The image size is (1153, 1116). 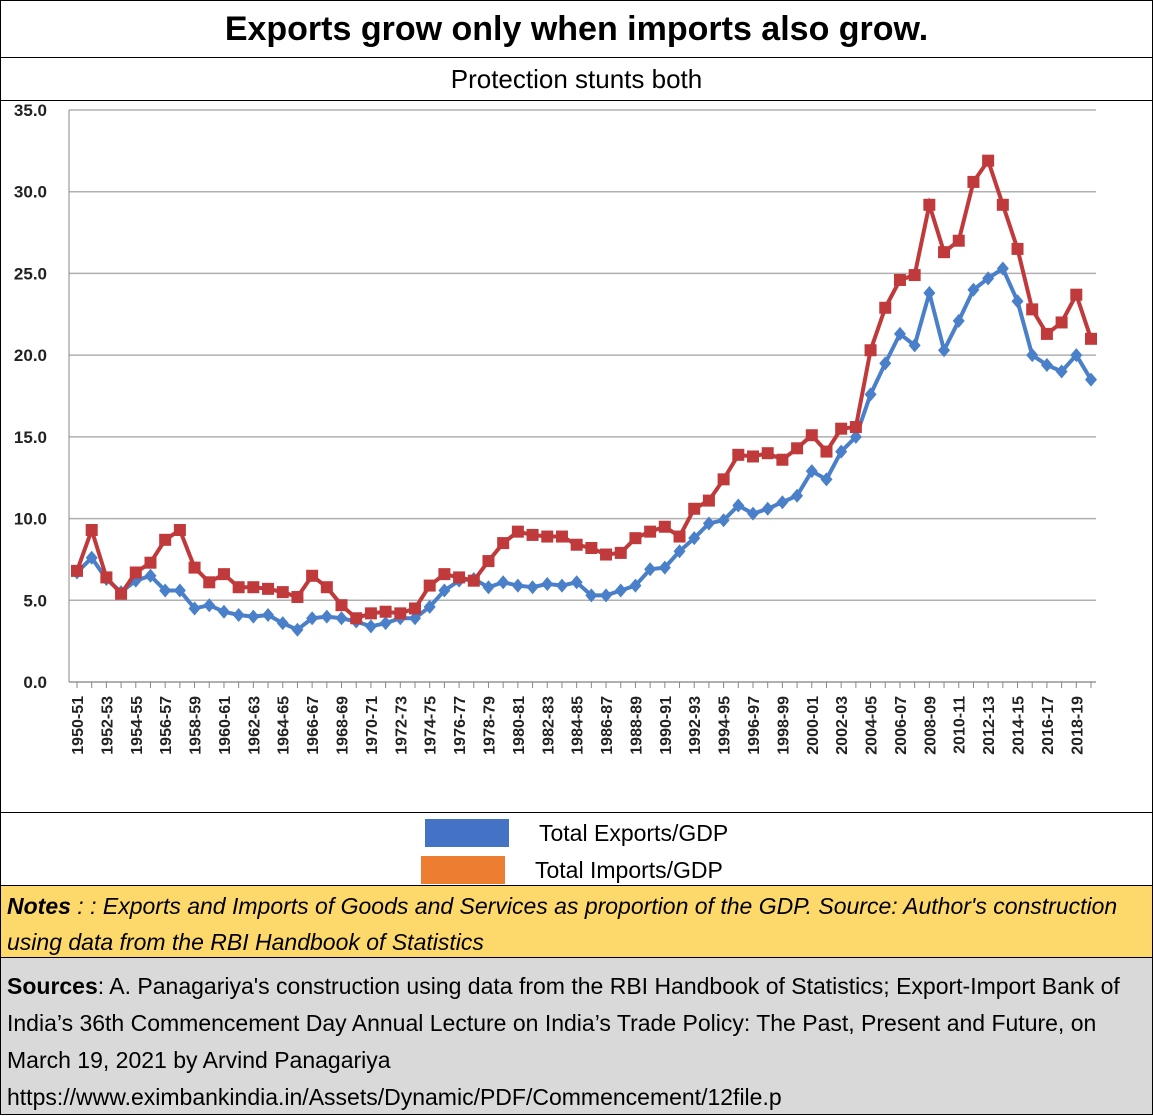 I want to click on x-tick-label: 1974-75, so click(x=431, y=725).